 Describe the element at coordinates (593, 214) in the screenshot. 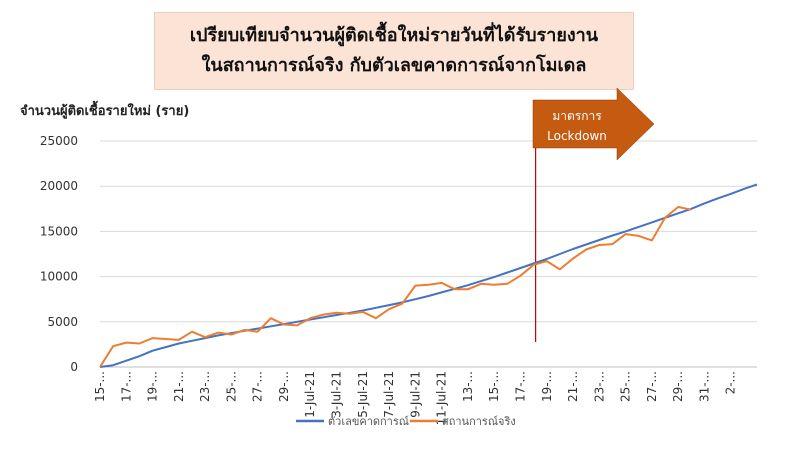

I see `lockdown-annotation: มาตรการ Lockdown` at that location.